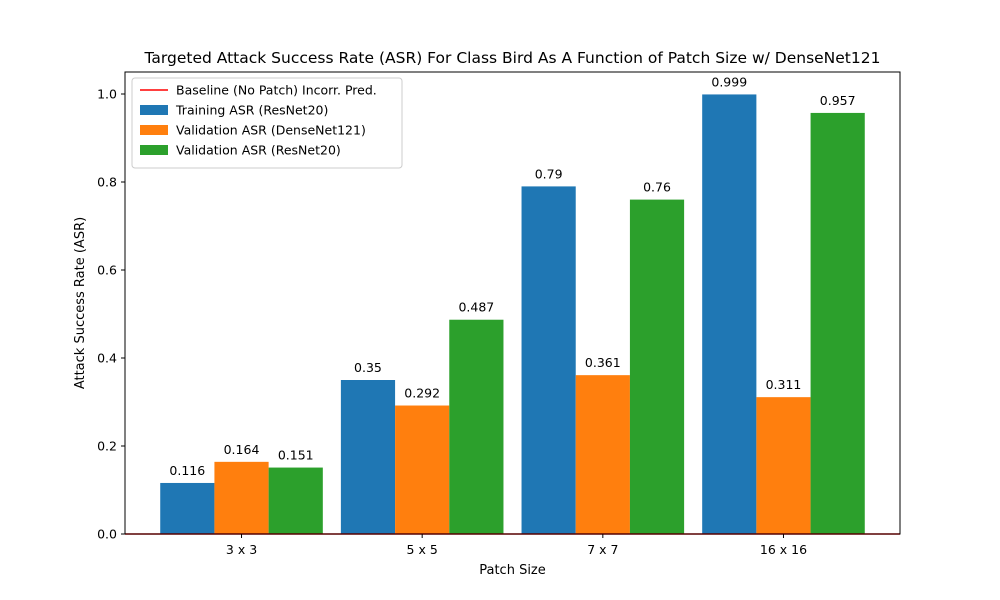  What do you see at coordinates (657, 187) in the screenshot?
I see `data-label-3-3: 0.76` at bounding box center [657, 187].